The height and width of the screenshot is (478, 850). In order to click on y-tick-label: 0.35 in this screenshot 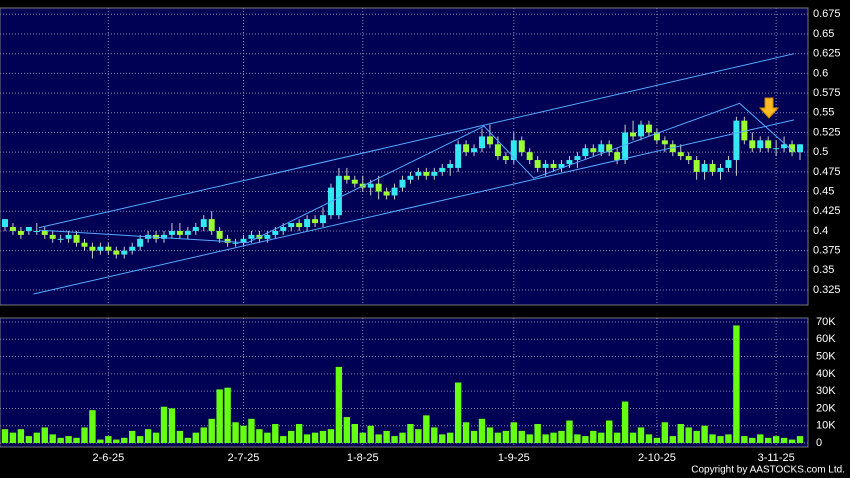, I will do `click(823, 270)`.